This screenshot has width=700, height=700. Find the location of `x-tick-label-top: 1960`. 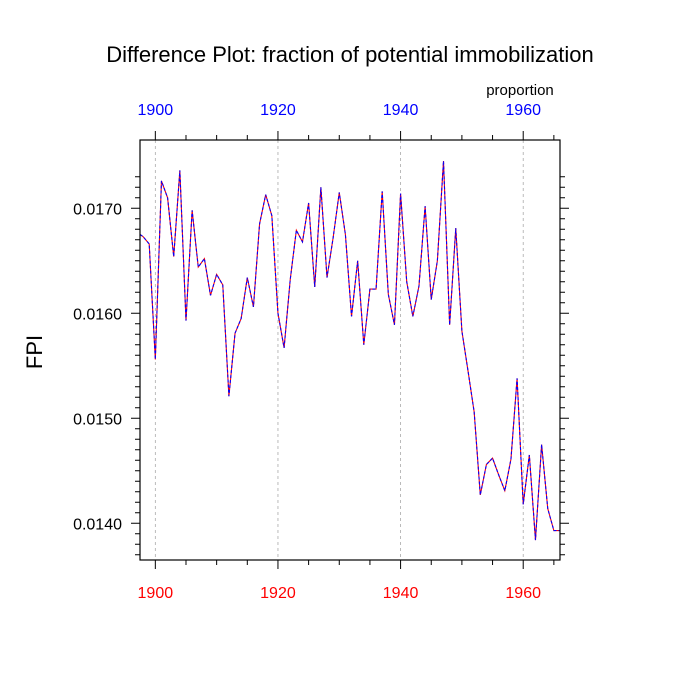

x-tick-label-top: 1960 is located at coordinates (523, 110).